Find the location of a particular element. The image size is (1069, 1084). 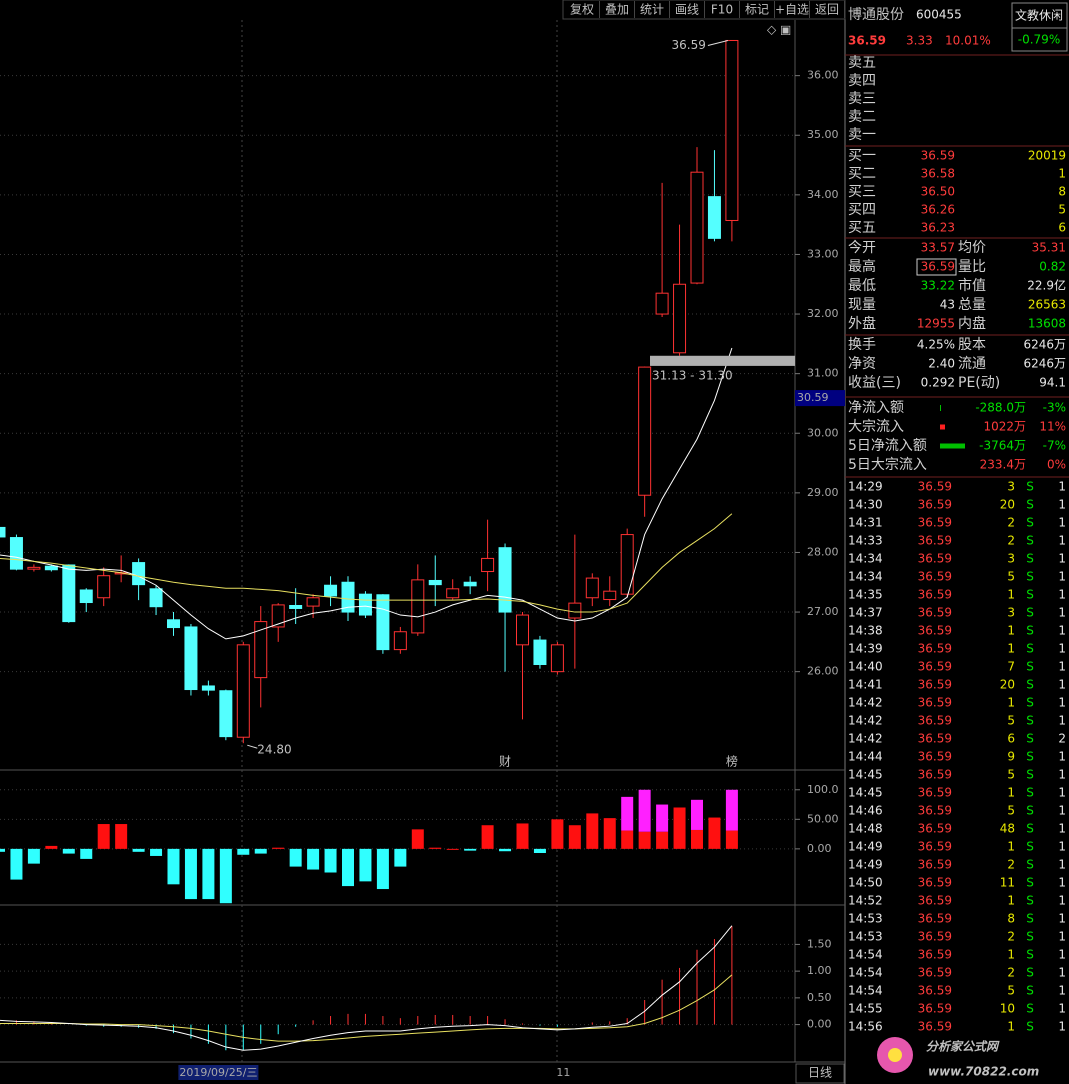

price-change: 3.33 is located at coordinates (919, 41).